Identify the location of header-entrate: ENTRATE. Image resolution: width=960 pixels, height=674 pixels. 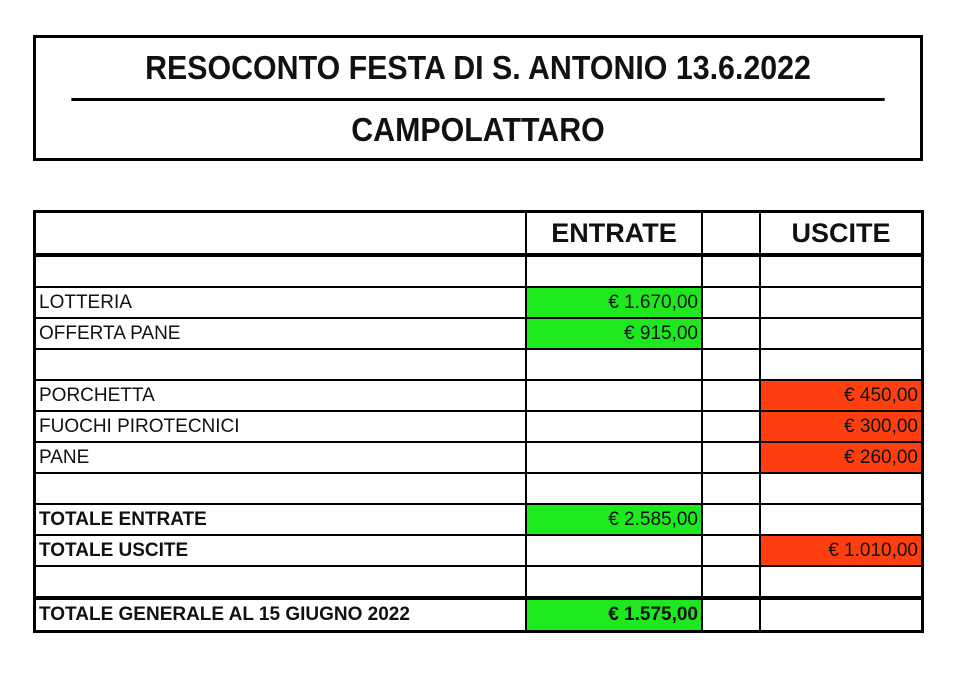
(614, 233).